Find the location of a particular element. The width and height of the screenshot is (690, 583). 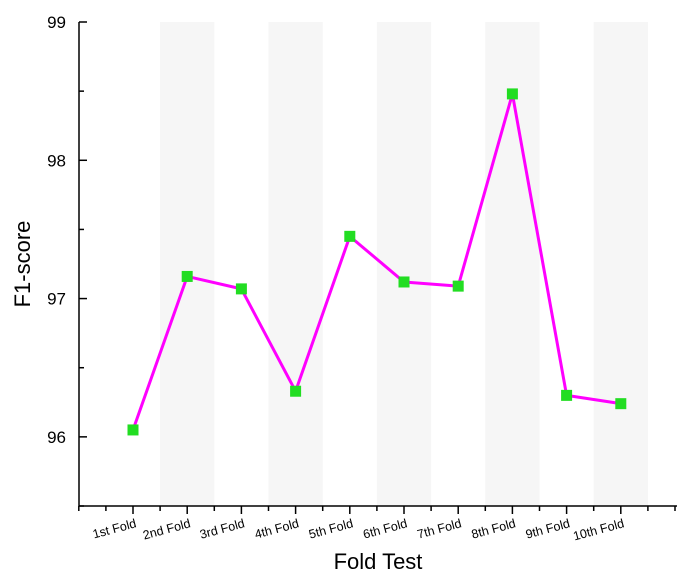

y-tick-label: 99 is located at coordinates (56, 22).